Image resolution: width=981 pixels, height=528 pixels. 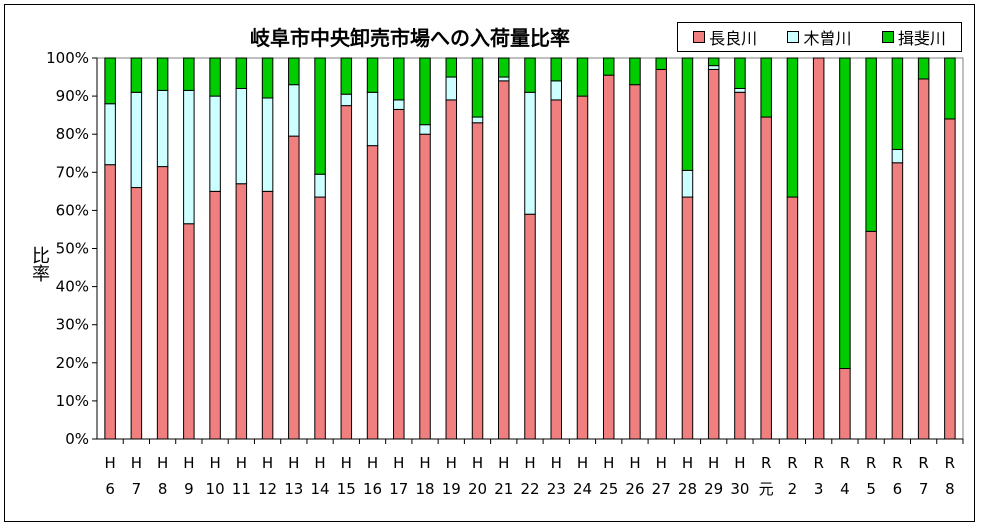 What do you see at coordinates (887, 37) in the screenshot?
I see `legend-swatch-ibi` at bounding box center [887, 37].